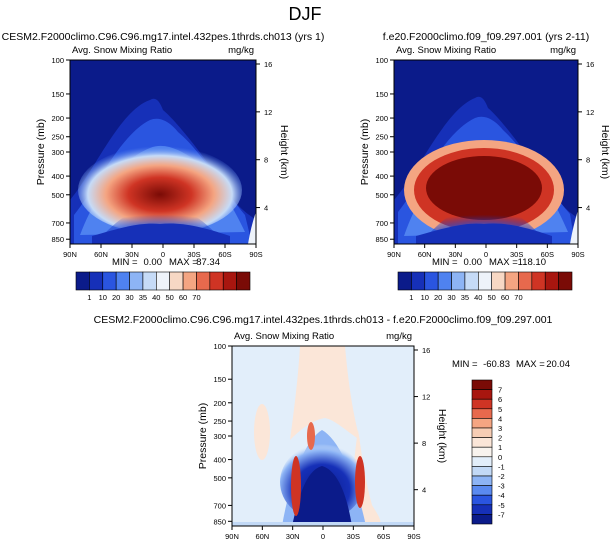 This screenshot has height=547, width=611. What do you see at coordinates (365, 152) in the screenshot?
I see `panel-2-y-axis-label: Pressure (mb)` at bounding box center [365, 152].